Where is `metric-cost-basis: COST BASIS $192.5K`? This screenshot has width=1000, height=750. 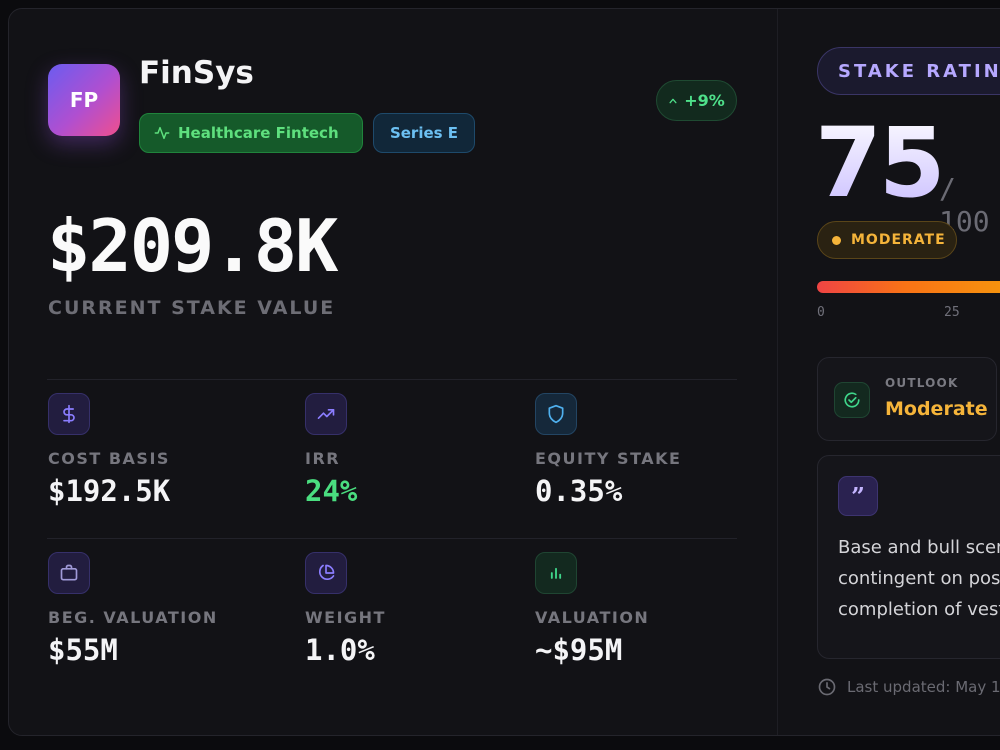 metric-cost-basis: COST BASIS $192.5K is located at coordinates (163, 450).